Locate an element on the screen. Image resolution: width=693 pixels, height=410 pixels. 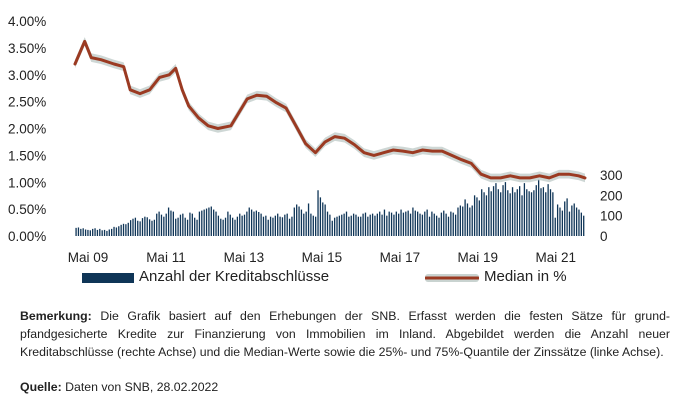
y-left-tick-label: 1.00% is located at coordinates (27, 182).